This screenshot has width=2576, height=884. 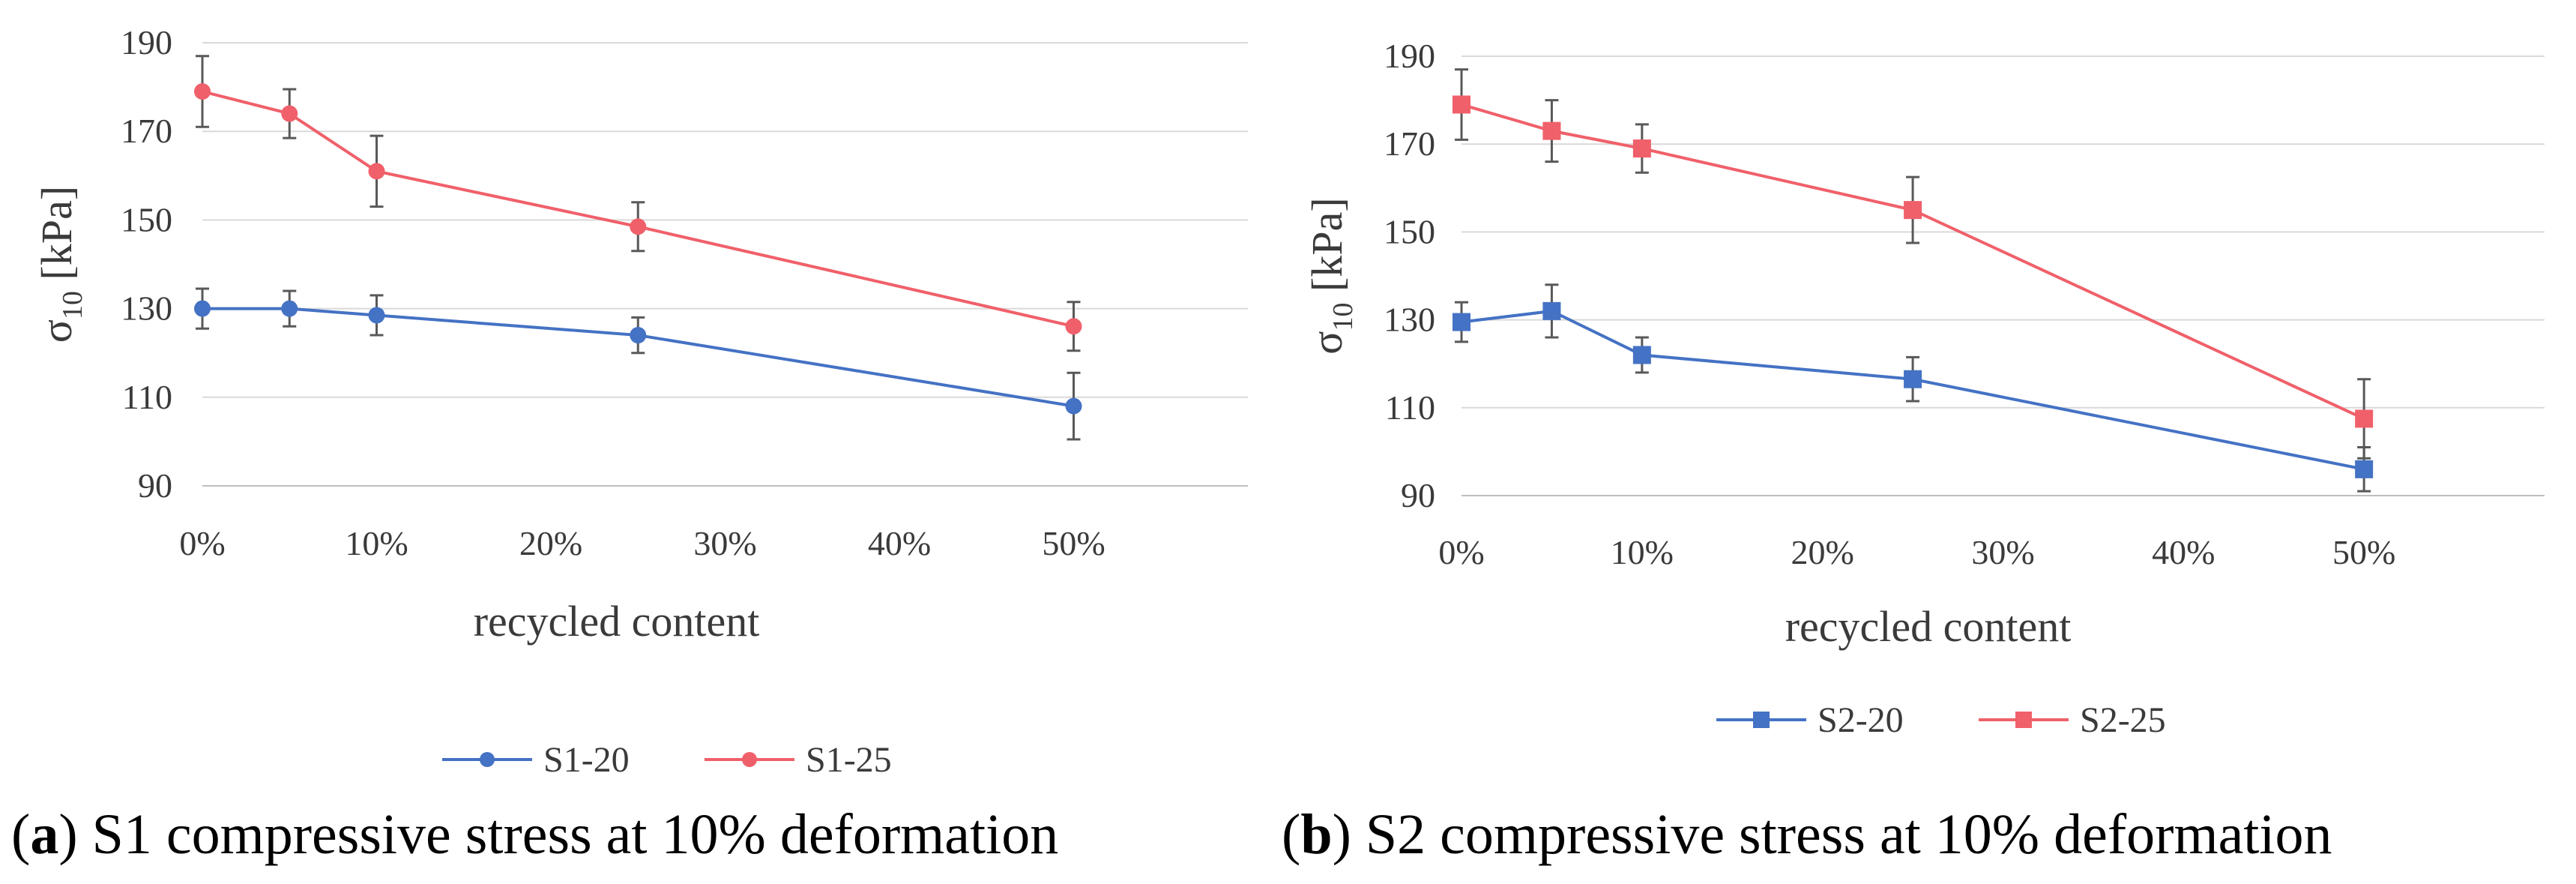 I want to click on legend-label: S1-25, so click(x=849, y=760).